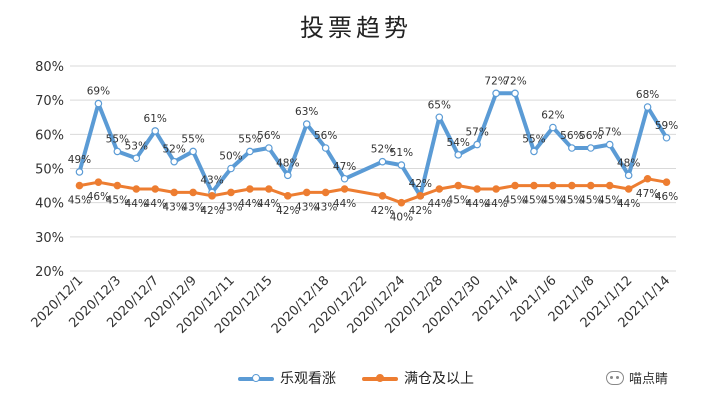 The width and height of the screenshot is (712, 406). What do you see at coordinates (98, 197) in the screenshot?
I see `data-label-fullposition: 46%` at bounding box center [98, 197].